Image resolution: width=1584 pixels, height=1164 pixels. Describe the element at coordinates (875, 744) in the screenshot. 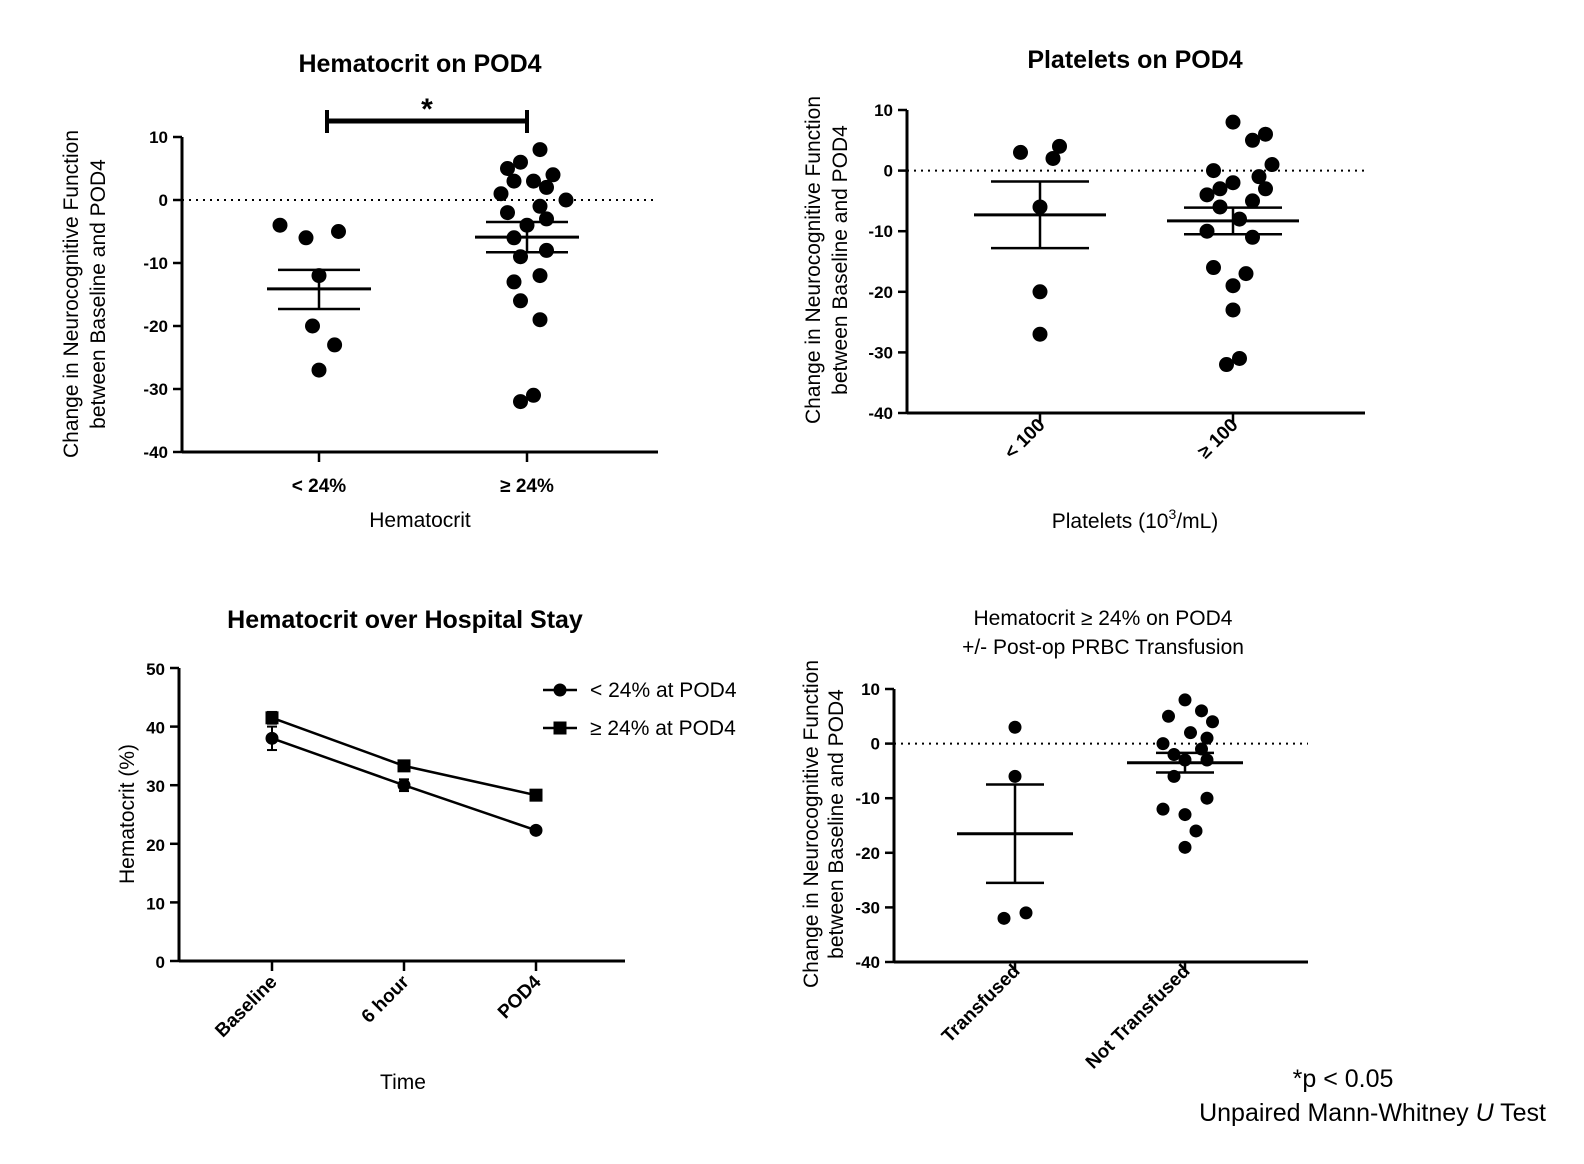

I see `y-tick-label: 0` at that location.